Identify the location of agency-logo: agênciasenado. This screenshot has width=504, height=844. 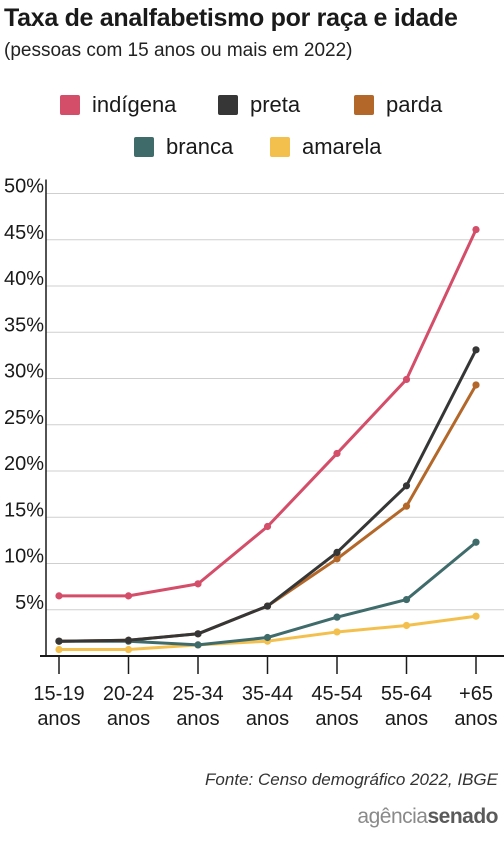
(427, 816).